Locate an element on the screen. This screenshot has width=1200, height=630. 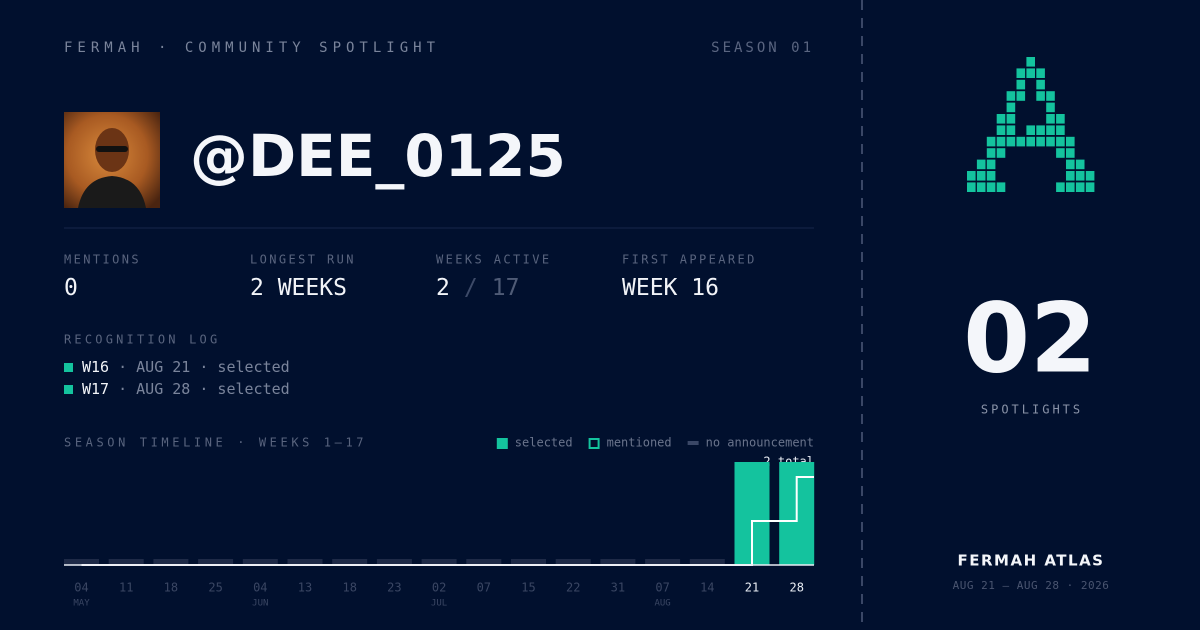
stat-value: WEEK 16 is located at coordinates (670, 288).